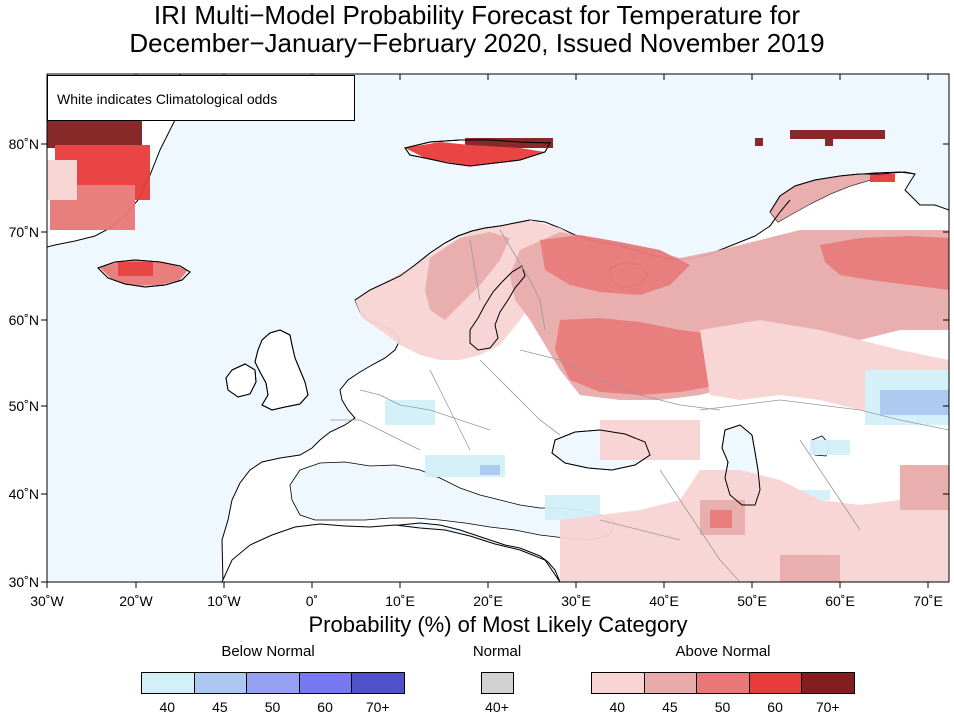 The width and height of the screenshot is (954, 715). I want to click on lon-tick-label: 20˚W, so click(136, 601).